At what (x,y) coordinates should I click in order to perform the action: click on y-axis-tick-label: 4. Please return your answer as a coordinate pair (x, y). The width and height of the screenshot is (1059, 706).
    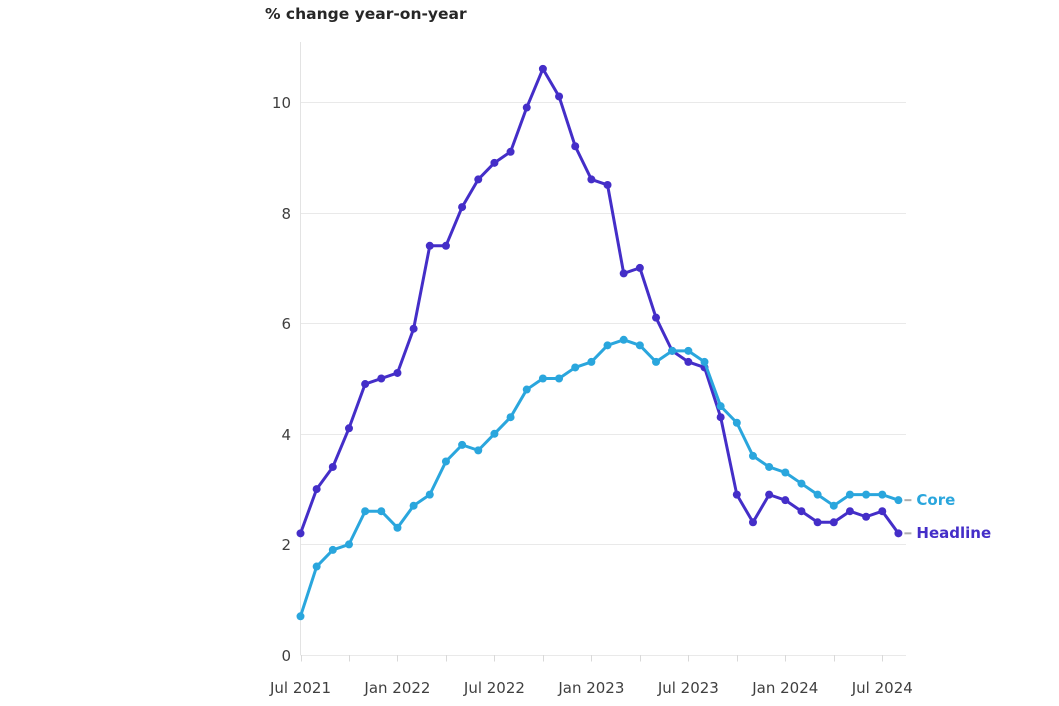
    Looking at the image, I should click on (286, 435).